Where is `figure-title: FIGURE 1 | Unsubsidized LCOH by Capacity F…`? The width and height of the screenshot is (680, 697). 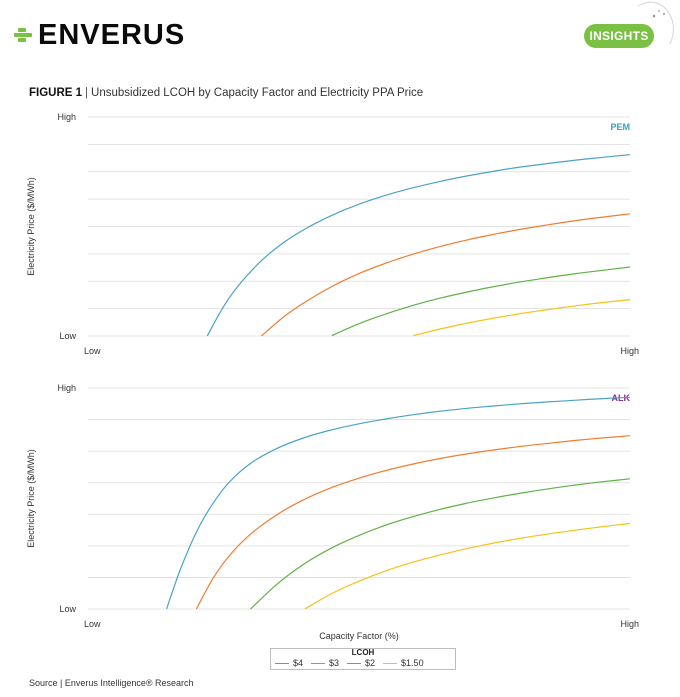 figure-title: FIGURE 1 | Unsubsidized LCOH by Capacity F… is located at coordinates (226, 93).